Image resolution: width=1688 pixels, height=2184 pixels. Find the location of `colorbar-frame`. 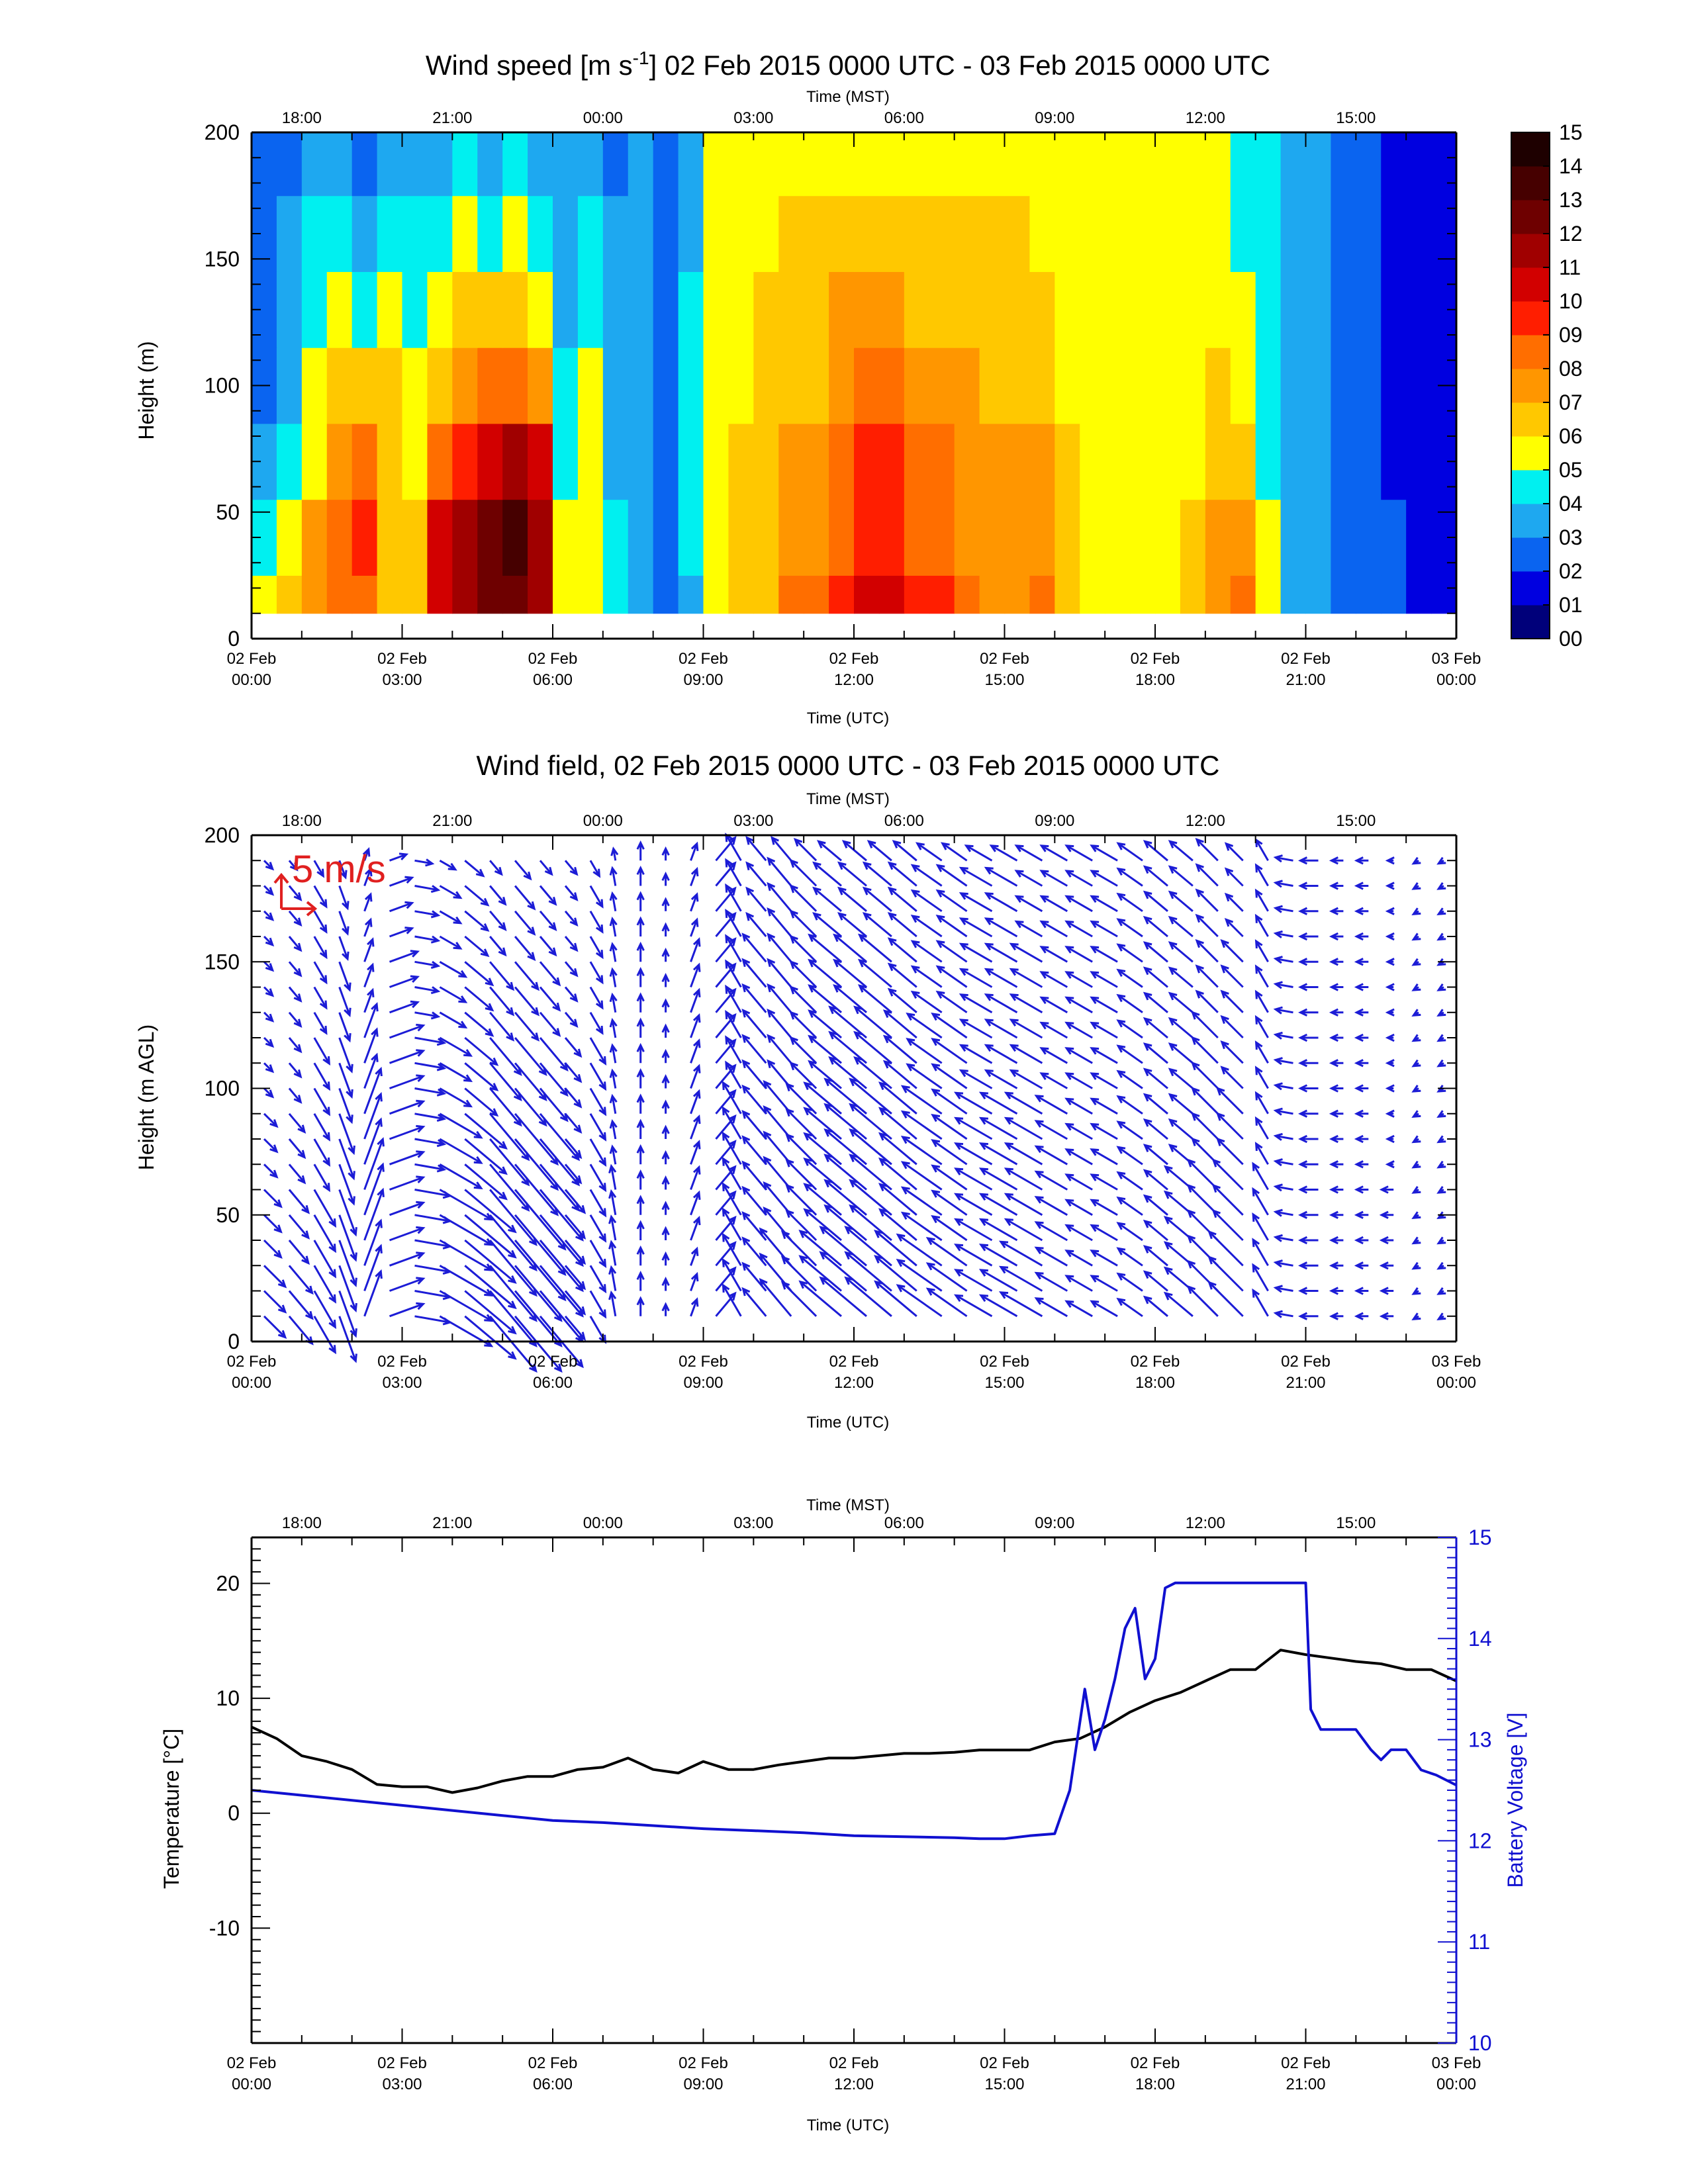

colorbar-frame is located at coordinates (1530, 385).